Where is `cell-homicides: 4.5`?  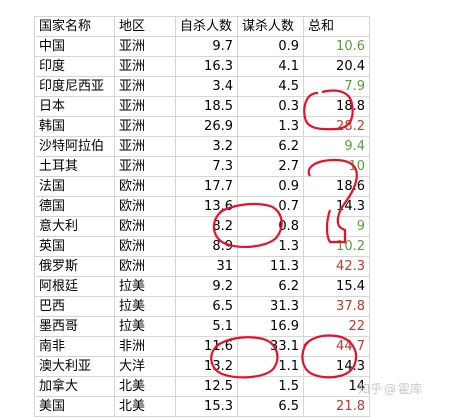
cell-homicides: 4.5 is located at coordinates (270, 86).